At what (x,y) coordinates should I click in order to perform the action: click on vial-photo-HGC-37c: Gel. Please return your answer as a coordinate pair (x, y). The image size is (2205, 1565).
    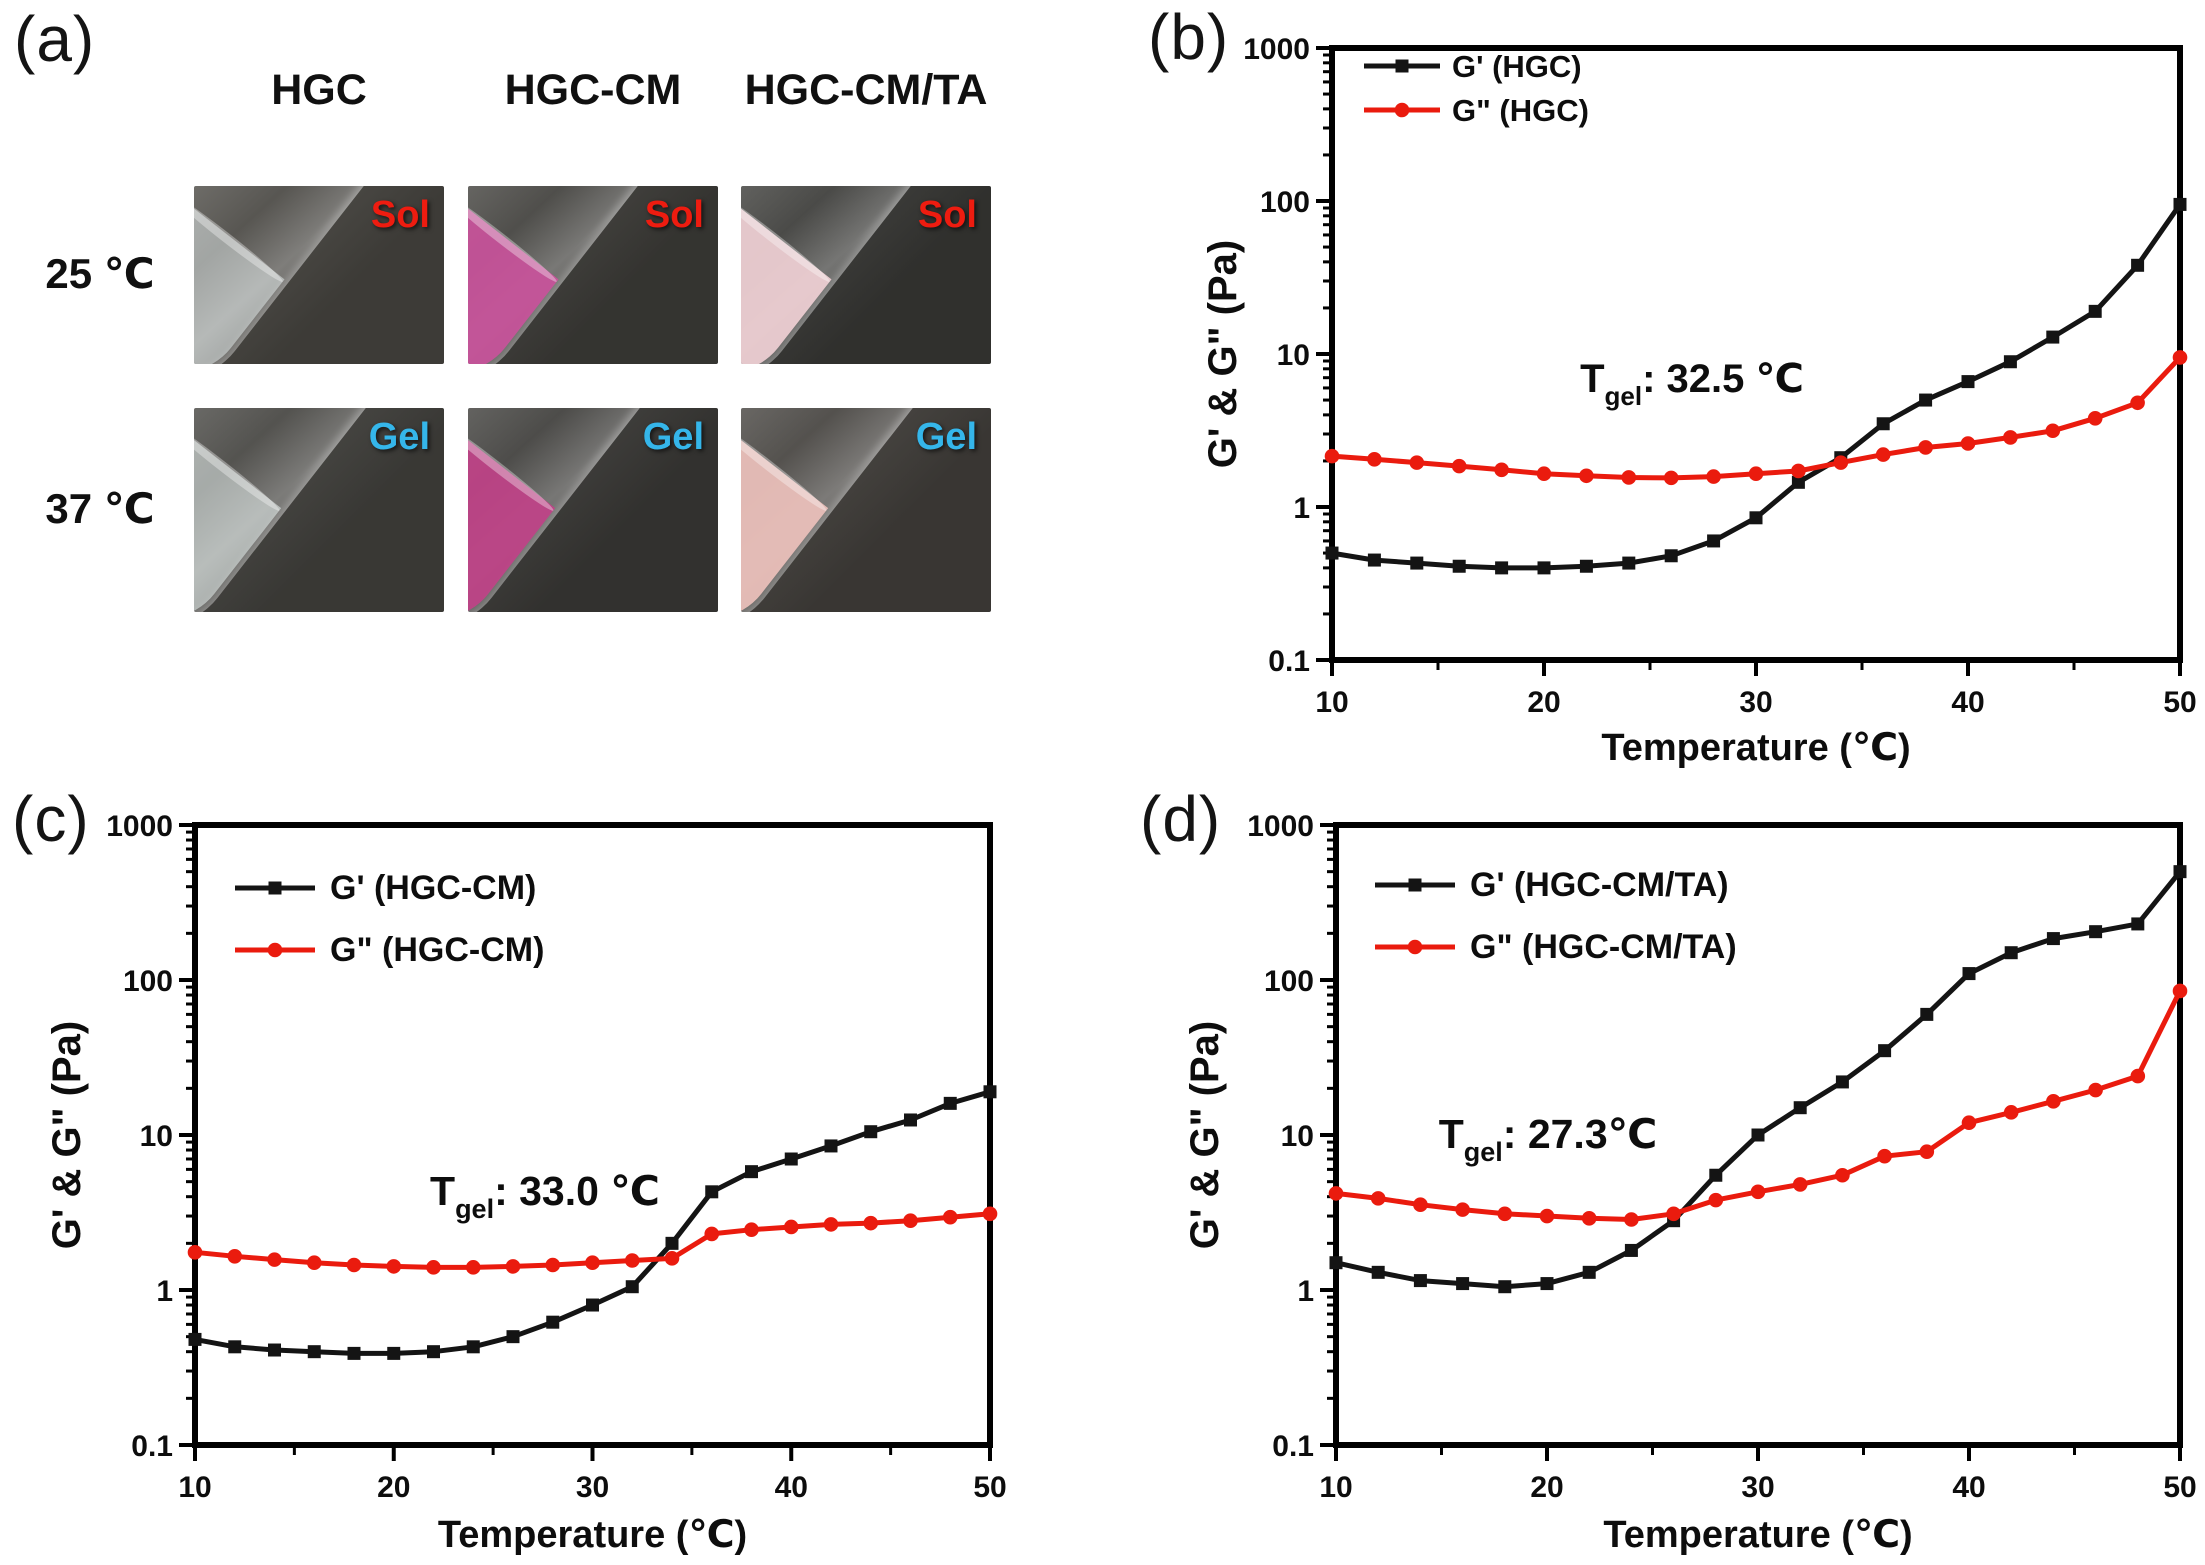
    Looking at the image, I should click on (319, 510).